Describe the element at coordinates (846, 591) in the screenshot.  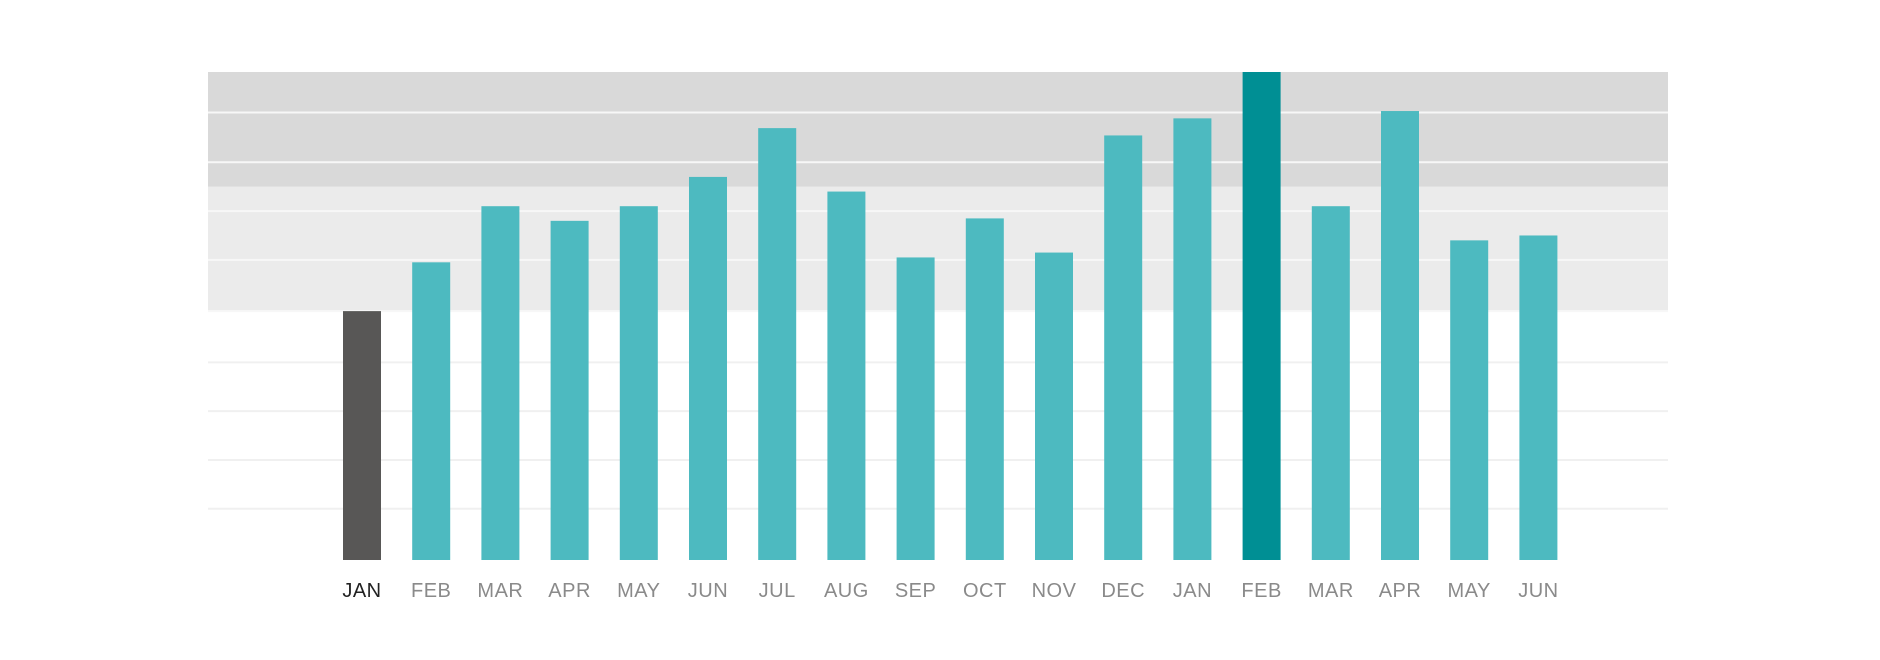
I see `x-tick-label: AUG` at that location.